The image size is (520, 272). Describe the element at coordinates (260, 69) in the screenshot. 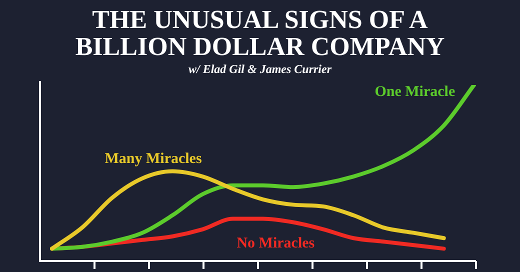

I see `chart-subtitle: w/ Elad Gil & James Currier` at that location.